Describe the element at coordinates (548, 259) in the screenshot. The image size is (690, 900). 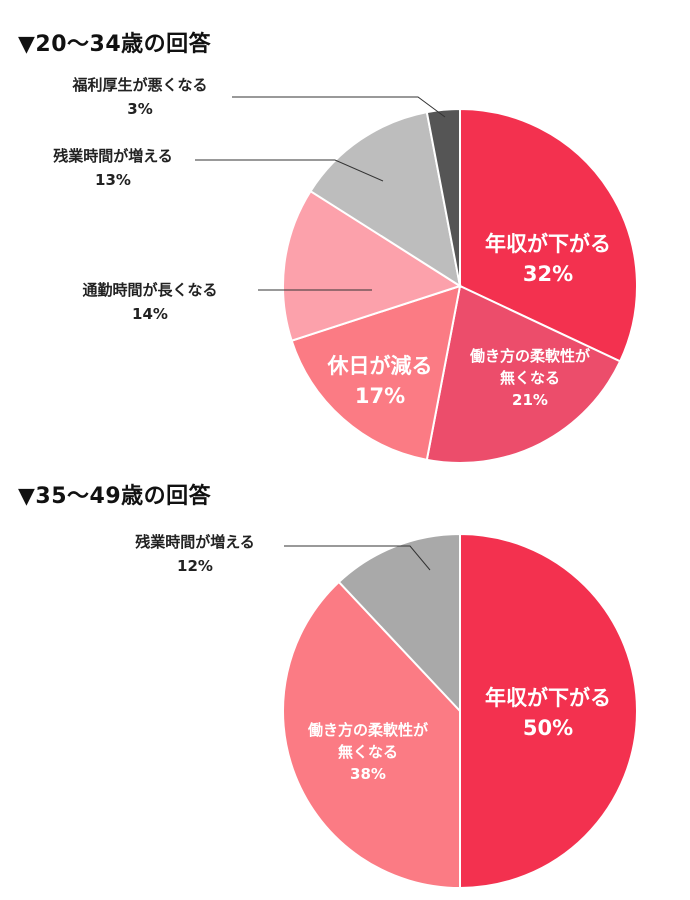
I see `chart1-label-0: 年収が下がる 32%` at that location.